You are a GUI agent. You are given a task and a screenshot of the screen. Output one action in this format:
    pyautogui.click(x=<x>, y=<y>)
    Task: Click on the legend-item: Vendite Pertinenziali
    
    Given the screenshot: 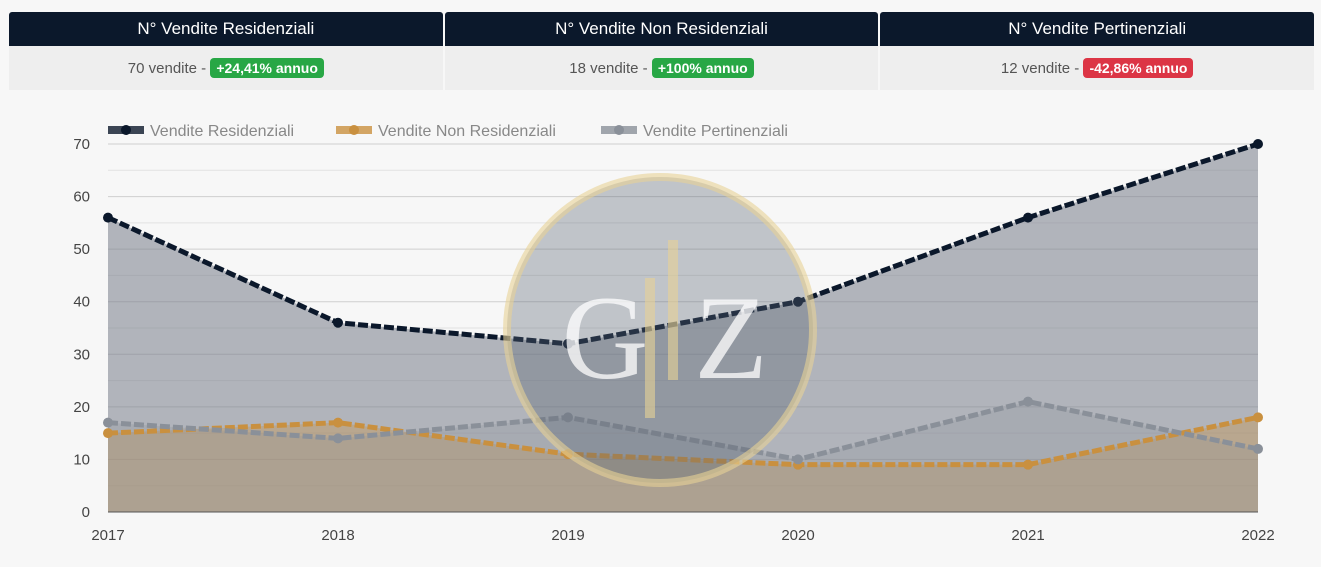 What is the action you would take?
    pyautogui.click(x=694, y=131)
    